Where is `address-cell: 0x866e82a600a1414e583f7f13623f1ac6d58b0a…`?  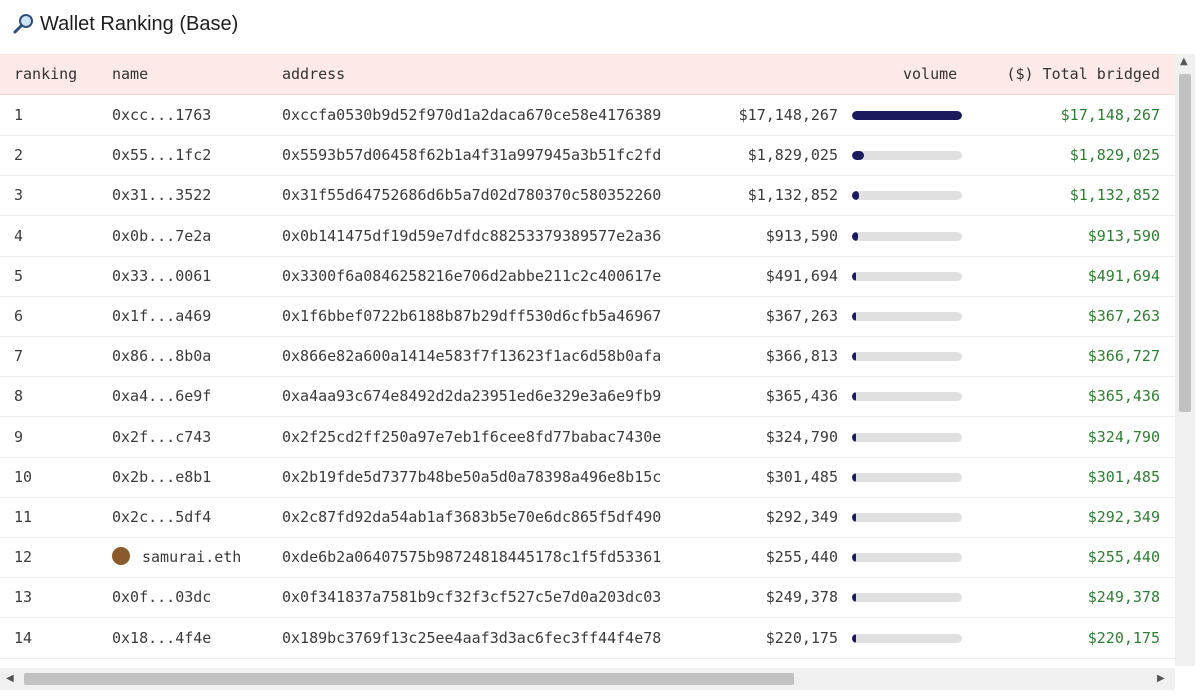 address-cell: 0x866e82a600a1414e583f7f13623f1ac6d58b0a… is located at coordinates (472, 356).